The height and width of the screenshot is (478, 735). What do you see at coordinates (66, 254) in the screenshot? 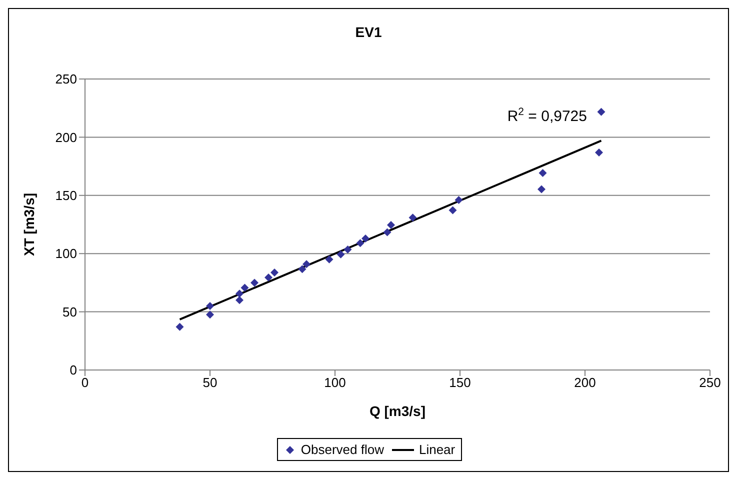
I see `y-tick-label: 100` at bounding box center [66, 254].